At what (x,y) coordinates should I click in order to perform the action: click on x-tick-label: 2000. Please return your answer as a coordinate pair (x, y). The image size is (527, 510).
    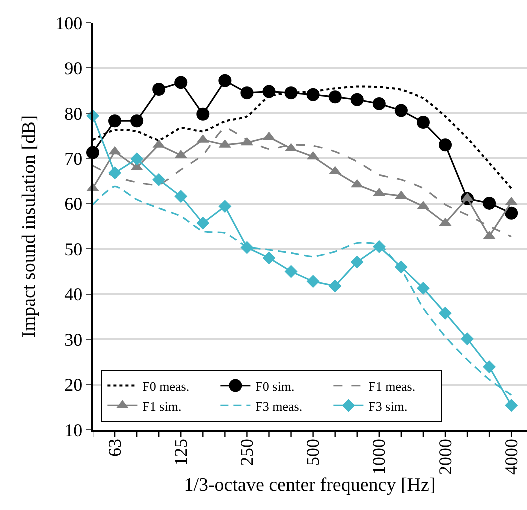
    Looking at the image, I should click on (445, 456).